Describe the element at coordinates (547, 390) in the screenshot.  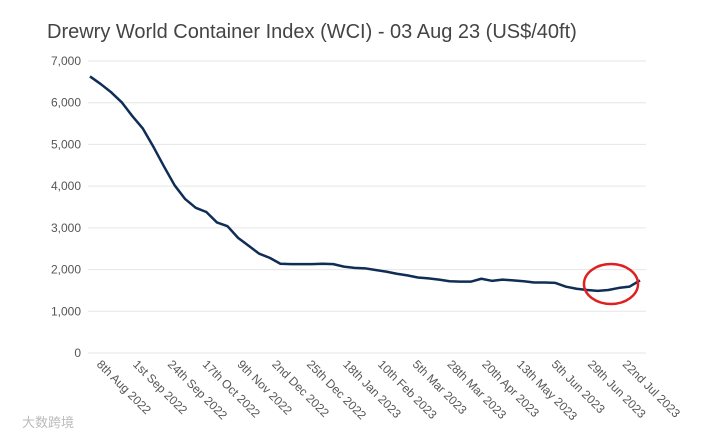
I see `x-tick-label: 13th May 2023` at that location.